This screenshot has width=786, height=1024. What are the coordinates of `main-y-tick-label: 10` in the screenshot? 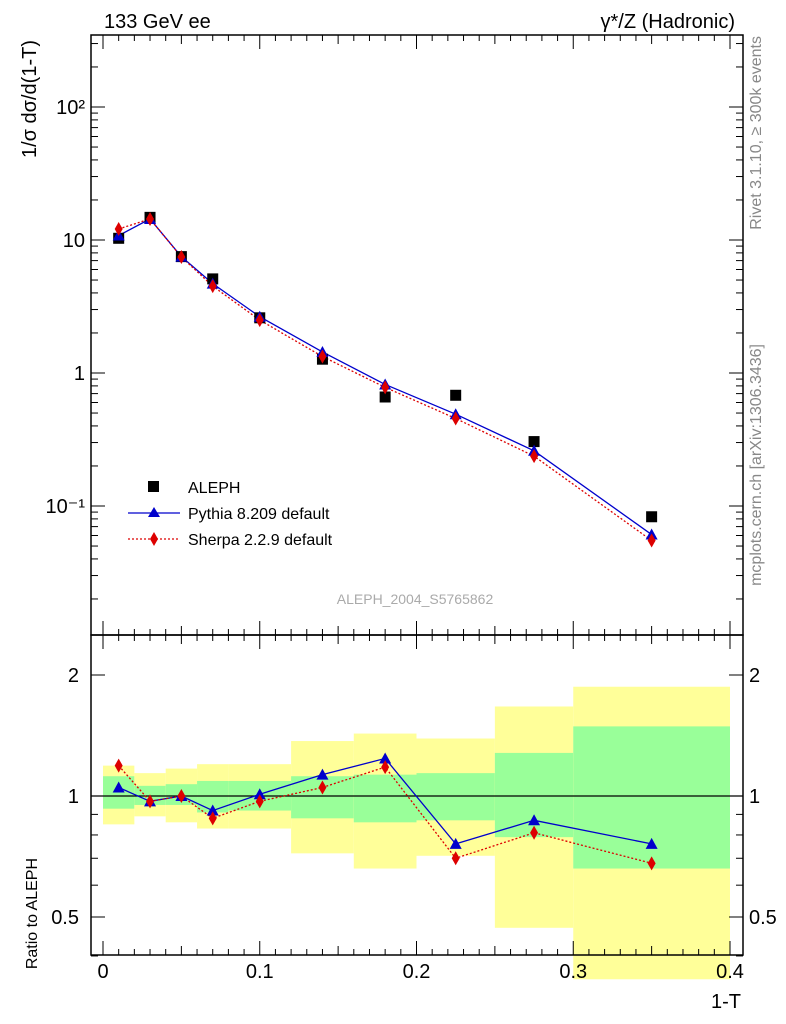 It's located at (74, 241).